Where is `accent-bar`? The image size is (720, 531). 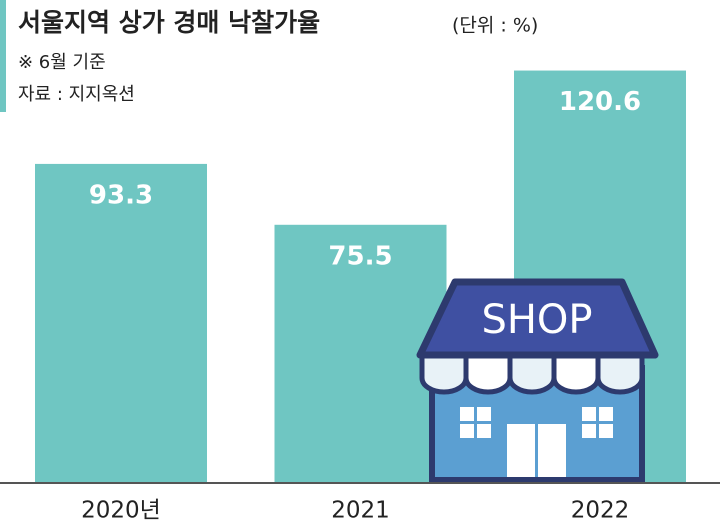
accent-bar is located at coordinates (3, 56).